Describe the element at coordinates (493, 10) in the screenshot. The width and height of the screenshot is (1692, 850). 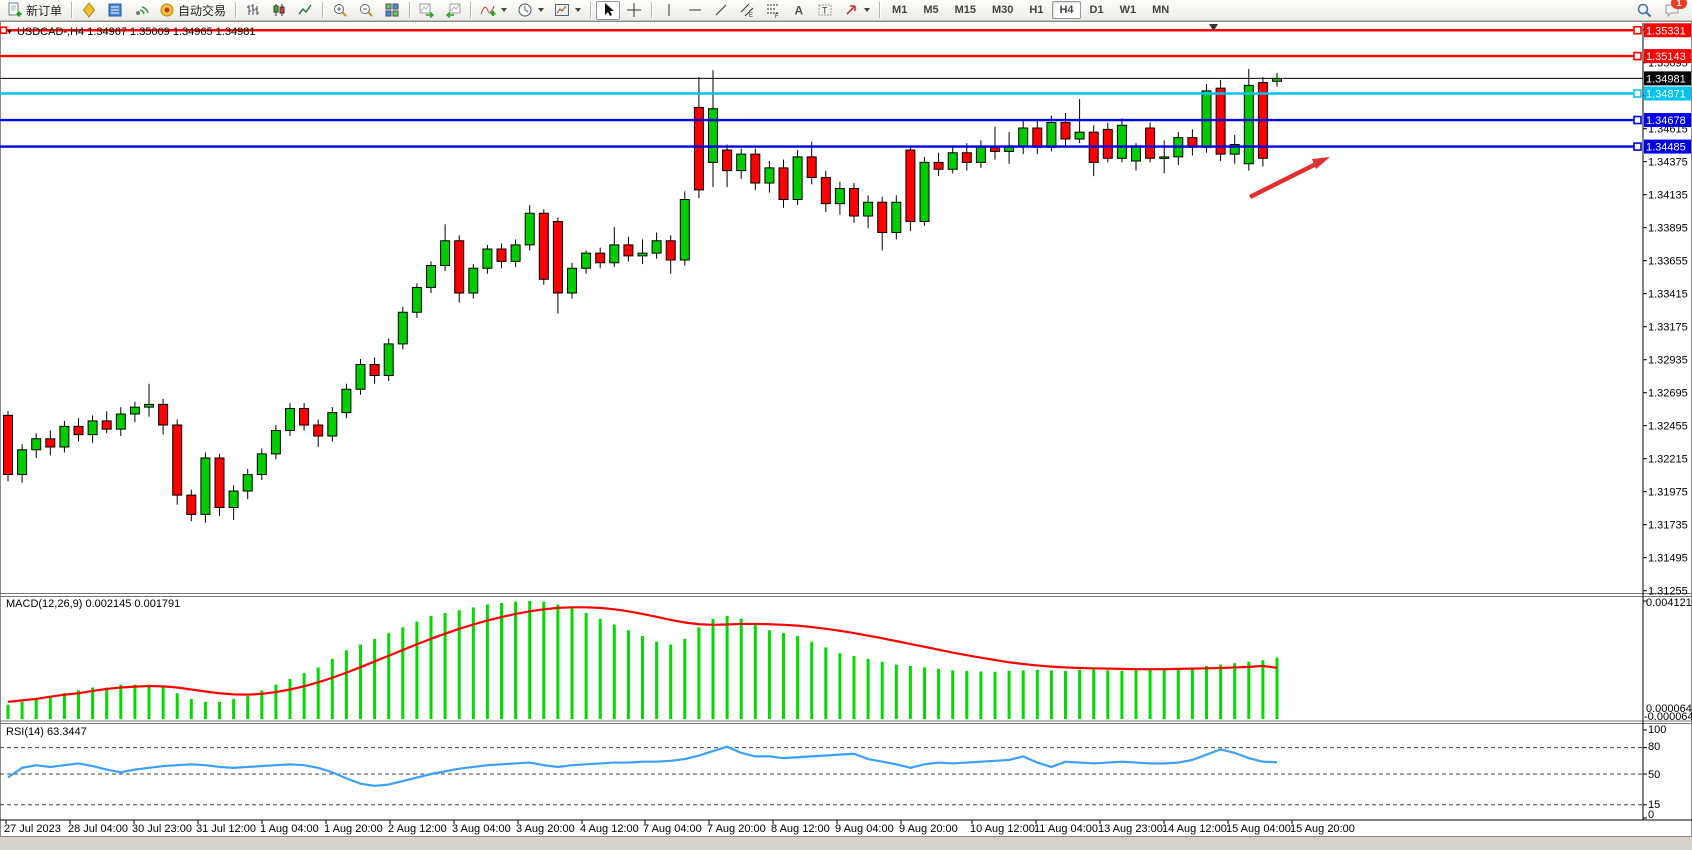
I see `indicators-button` at that location.